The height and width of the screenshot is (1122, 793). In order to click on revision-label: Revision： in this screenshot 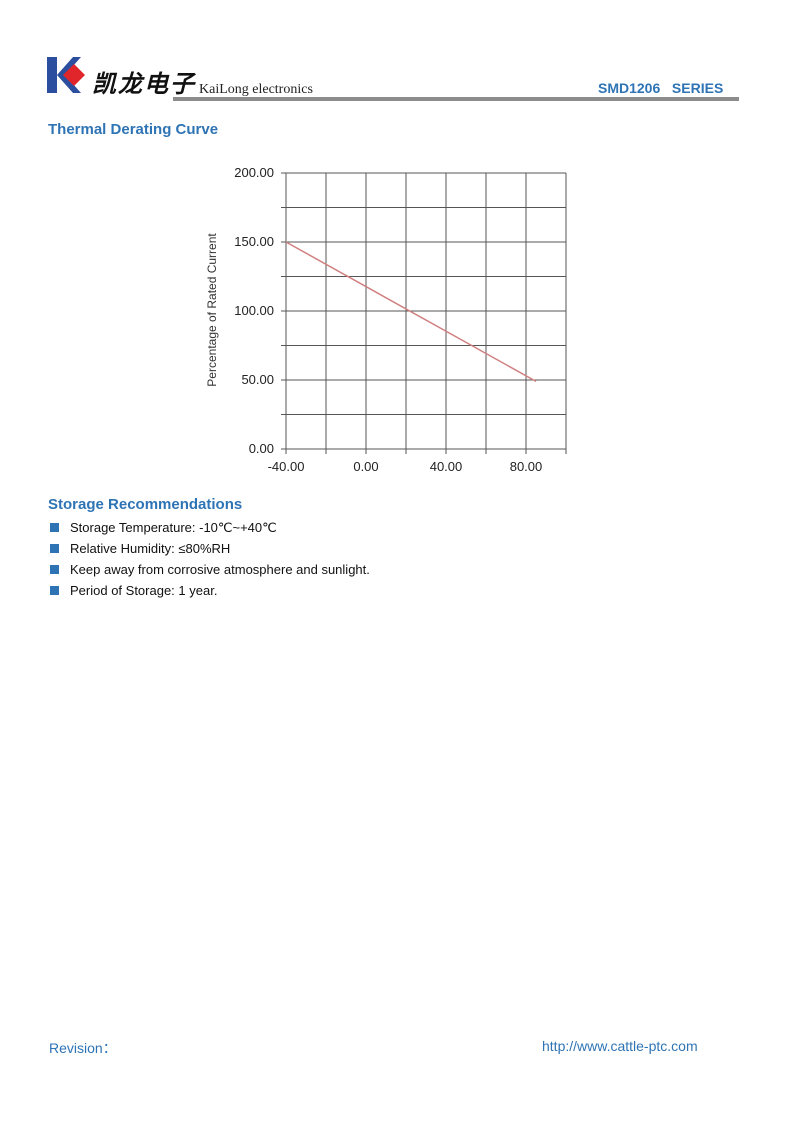, I will do `click(83, 1048)`.